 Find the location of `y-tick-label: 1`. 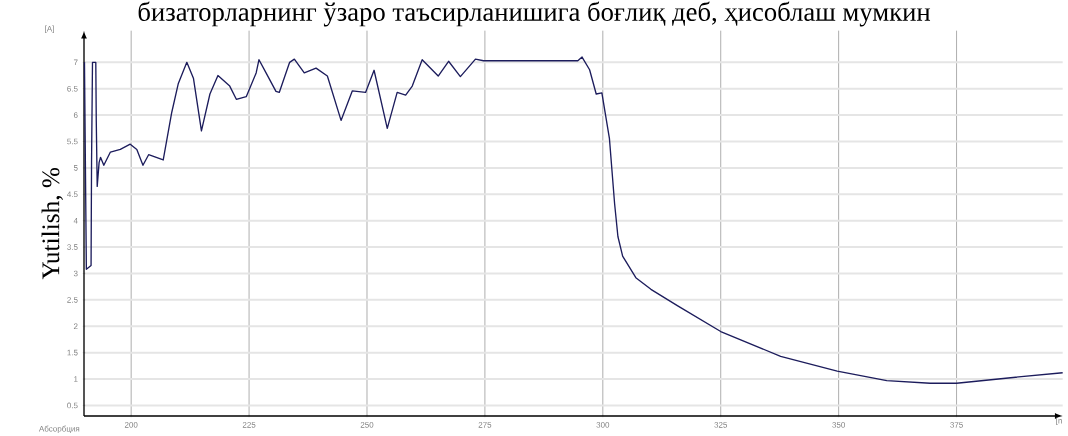

y-tick-label: 1 is located at coordinates (76, 379).